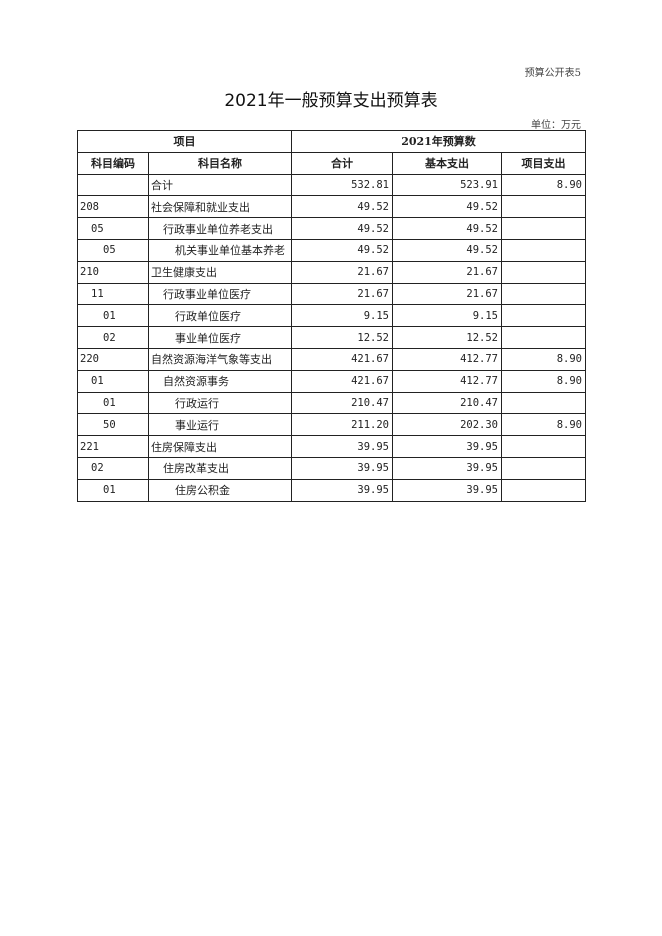 The image size is (662, 936). I want to click on table-row: 01 行政运行 210.47 210.47, so click(332, 403).